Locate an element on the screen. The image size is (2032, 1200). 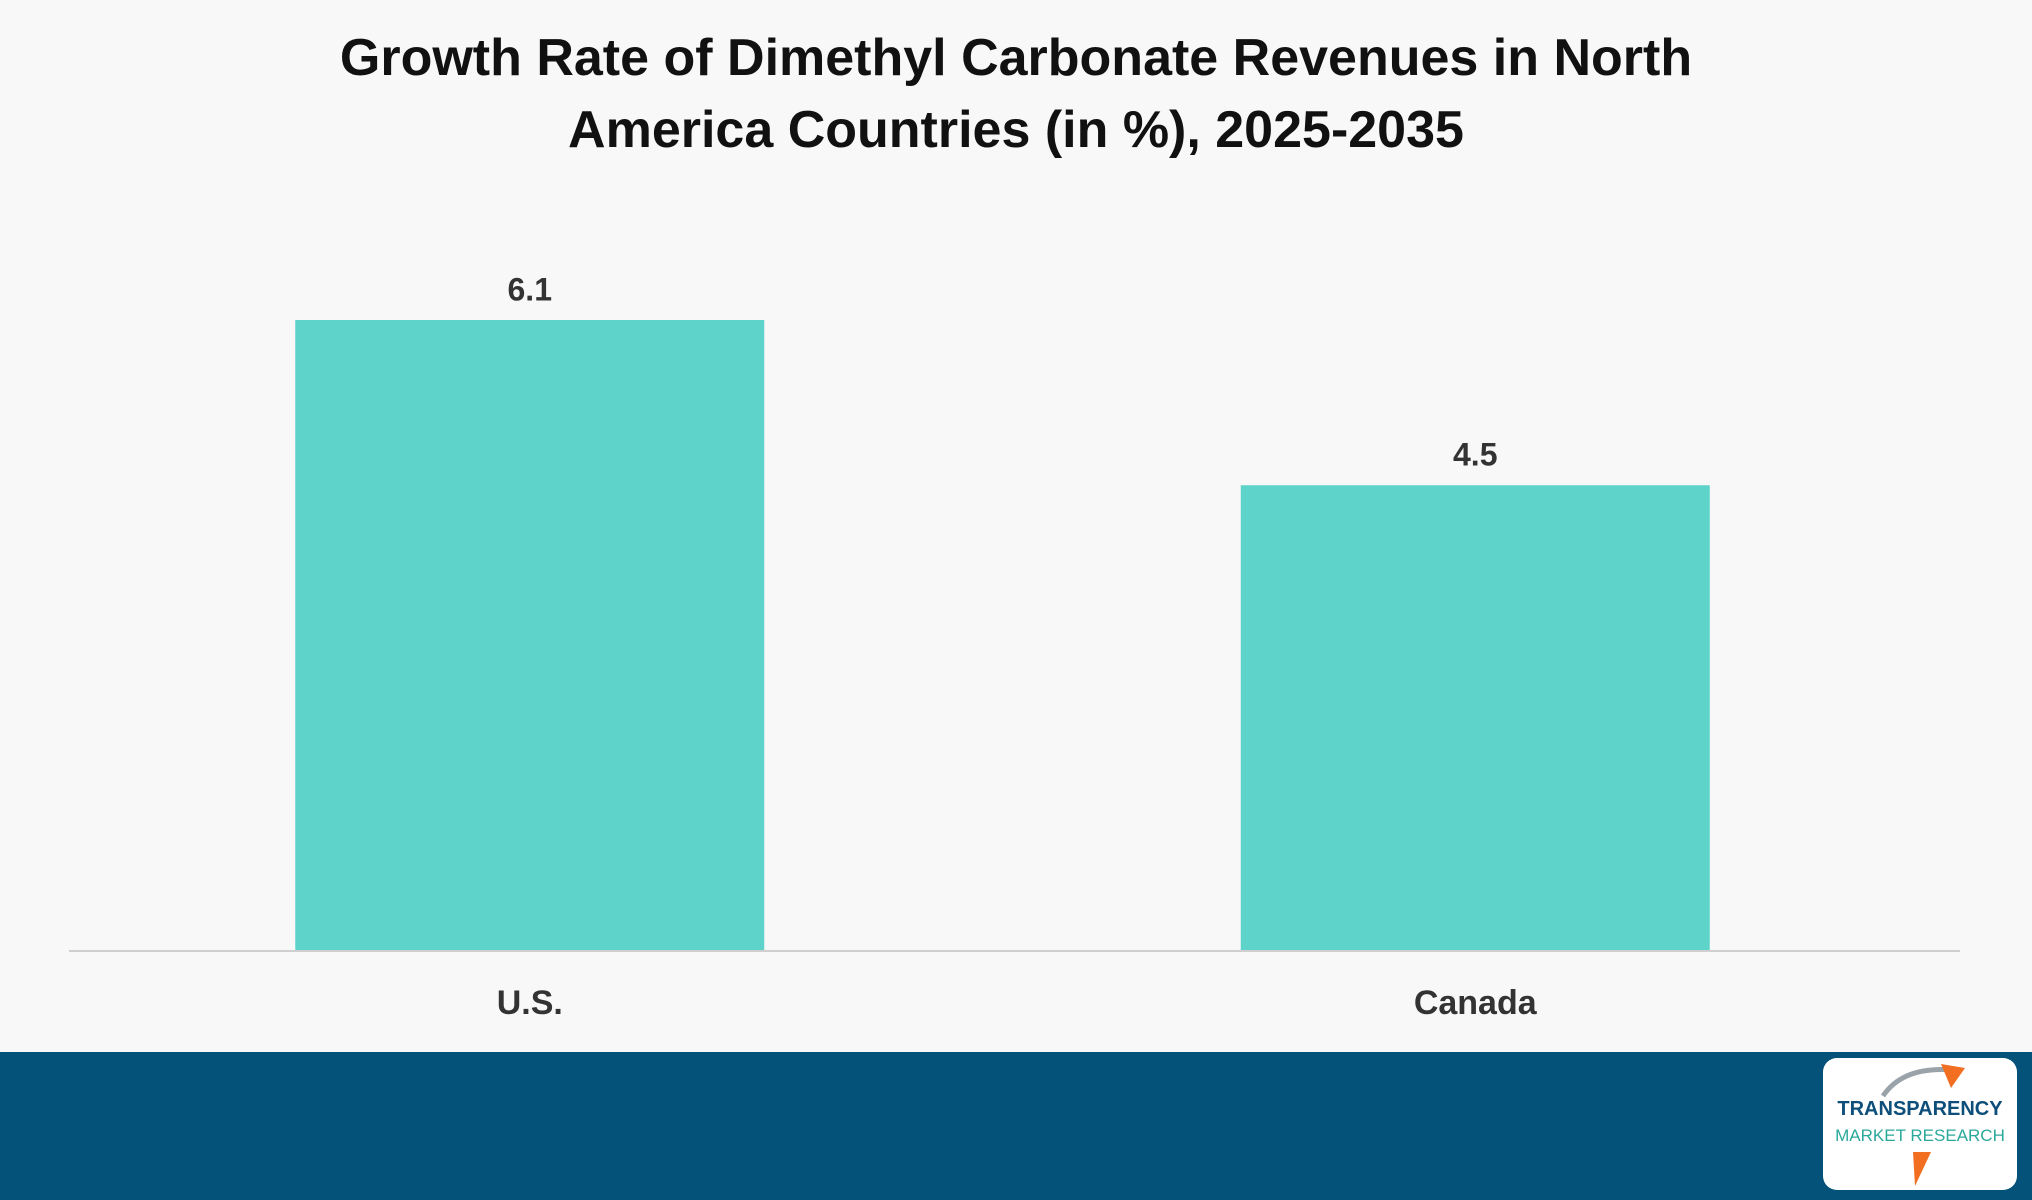
footer is located at coordinates (1016, 1126).